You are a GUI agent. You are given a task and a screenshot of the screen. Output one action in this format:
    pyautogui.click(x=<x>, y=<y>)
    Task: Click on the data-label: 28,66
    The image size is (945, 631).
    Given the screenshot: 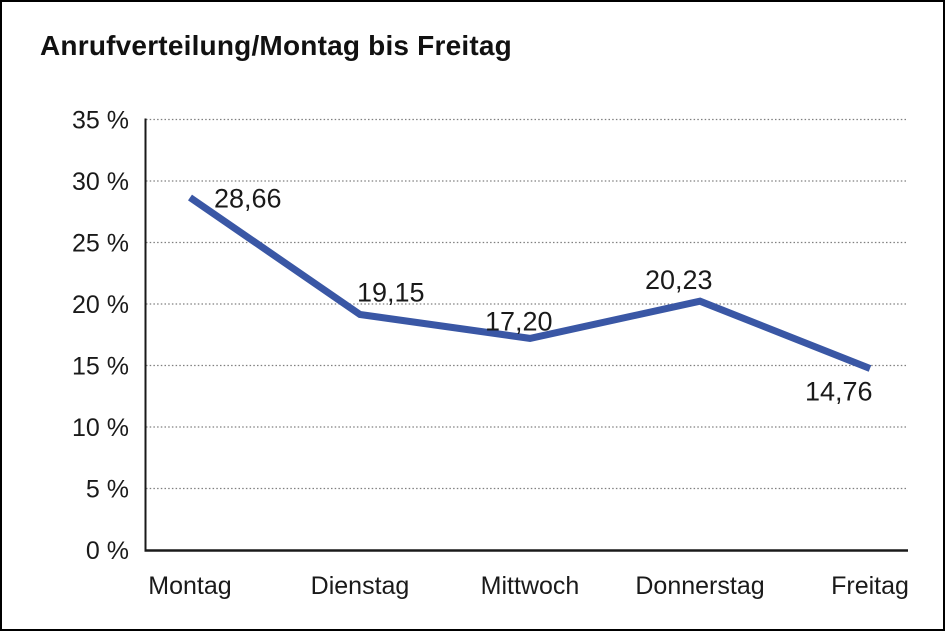 What is the action you would take?
    pyautogui.click(x=248, y=198)
    